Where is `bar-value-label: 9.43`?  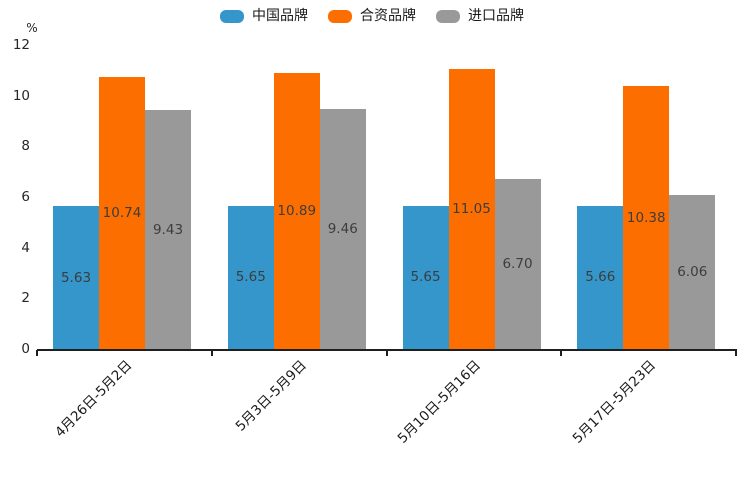 bar-value-label: 9.43 is located at coordinates (168, 229).